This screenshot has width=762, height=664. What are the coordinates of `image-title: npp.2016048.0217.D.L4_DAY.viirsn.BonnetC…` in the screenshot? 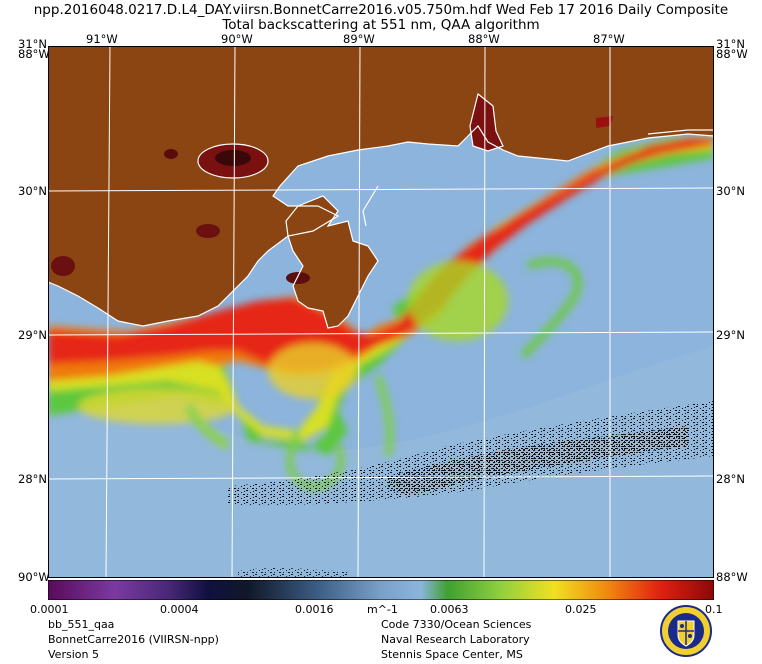 It's located at (381, 10).